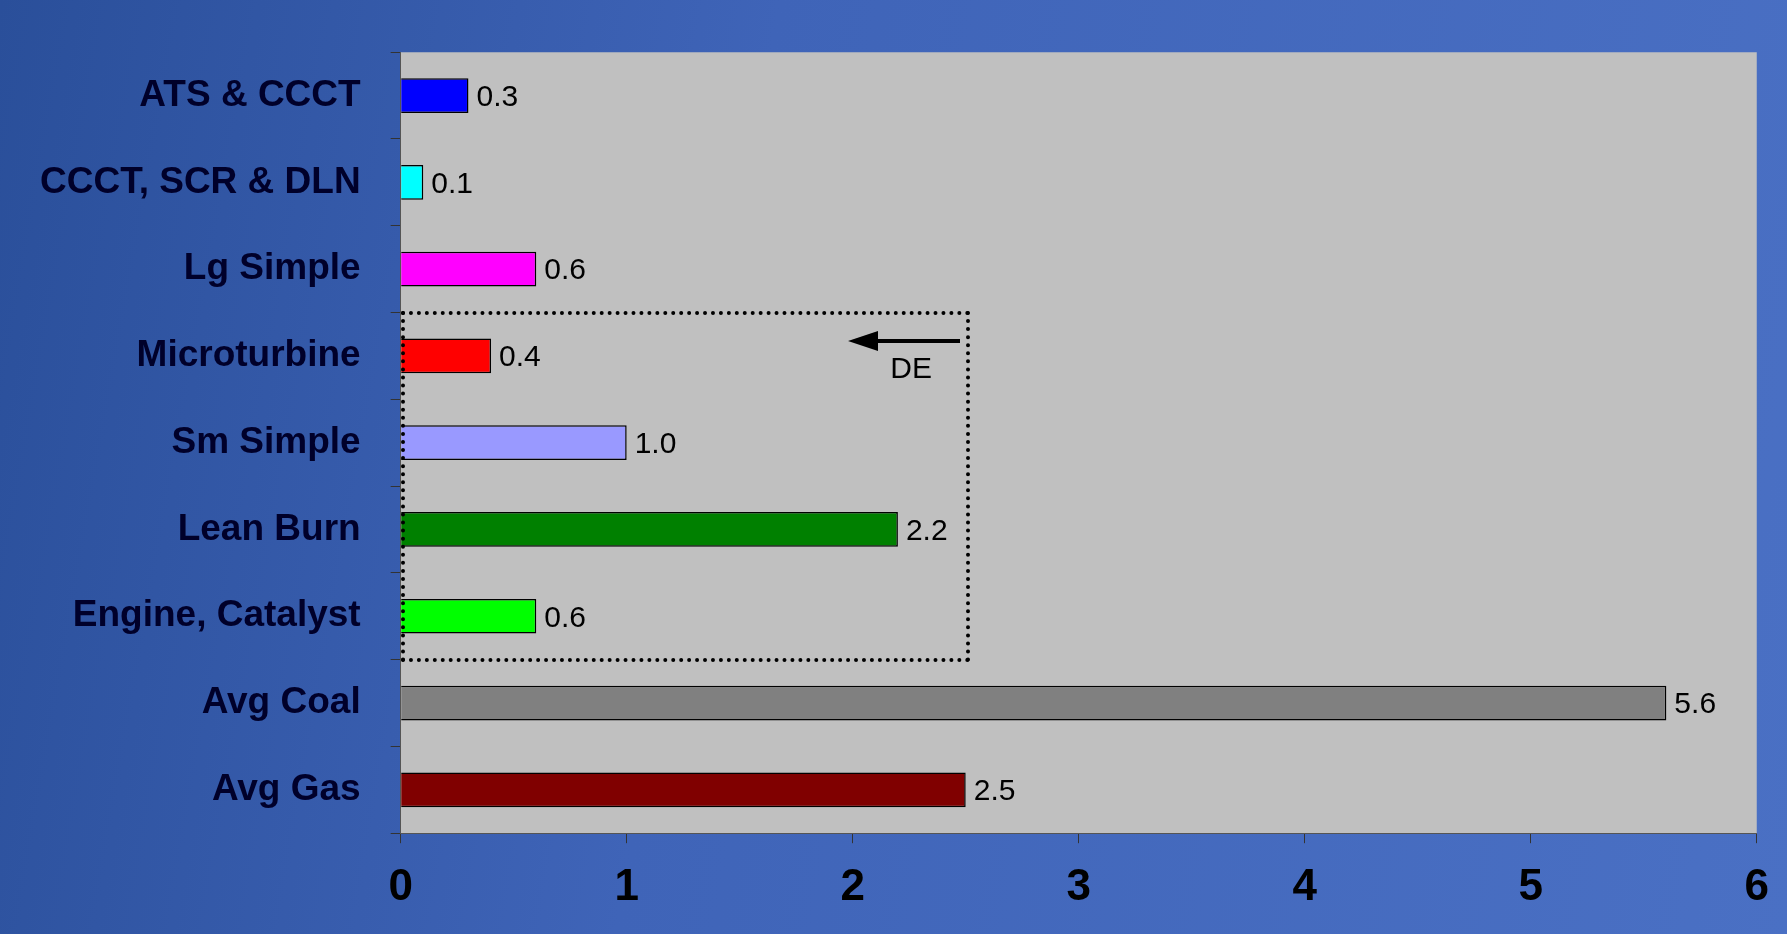 The width and height of the screenshot is (1787, 934). Describe the element at coordinates (852, 884) in the screenshot. I see `x-tick-label: 2` at that location.